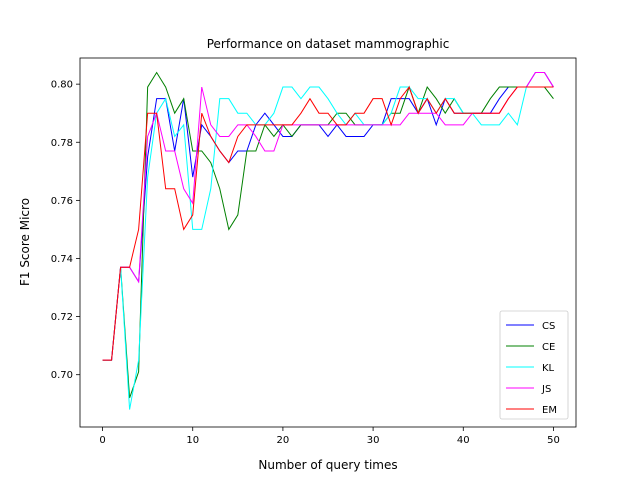 The image size is (640, 480). I want to click on y-tick-label: 0.72, so click(62, 317).